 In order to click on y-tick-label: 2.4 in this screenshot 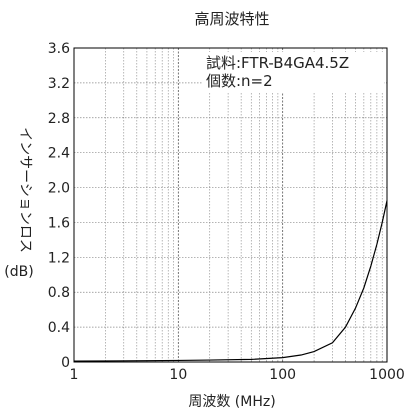, I will do `click(59, 154)`.